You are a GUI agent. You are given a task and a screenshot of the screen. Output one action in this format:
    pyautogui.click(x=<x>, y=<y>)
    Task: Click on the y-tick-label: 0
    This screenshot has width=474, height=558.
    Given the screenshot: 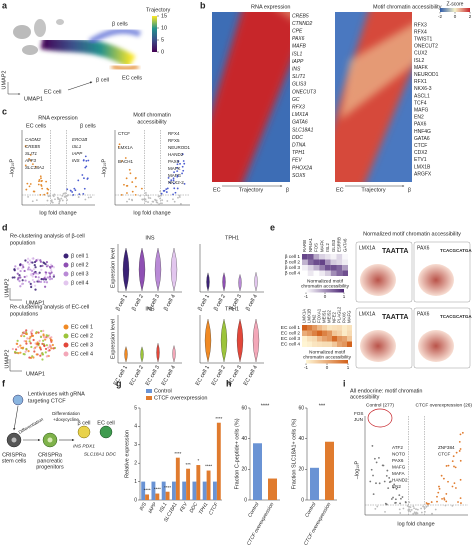 What is the action you would take?
    pyautogui.click(x=135, y=500)
    